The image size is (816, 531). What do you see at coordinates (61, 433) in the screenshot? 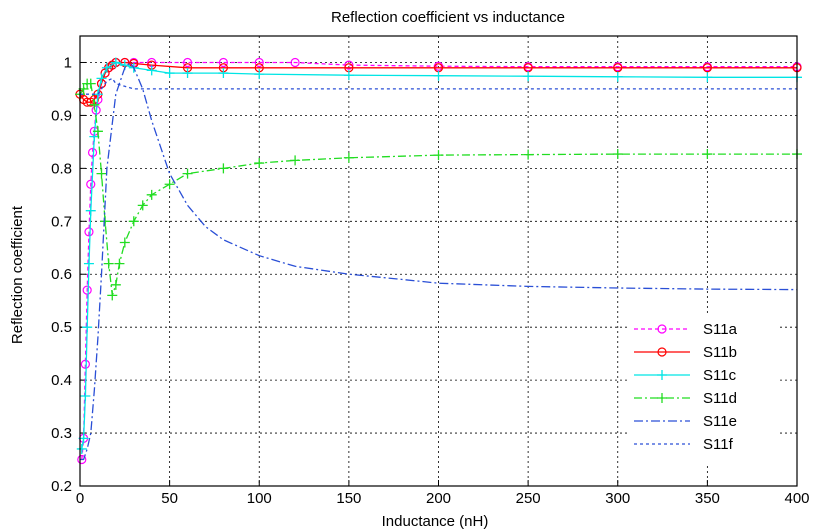
I see `y-tick-label: 0.3` at bounding box center [61, 433].